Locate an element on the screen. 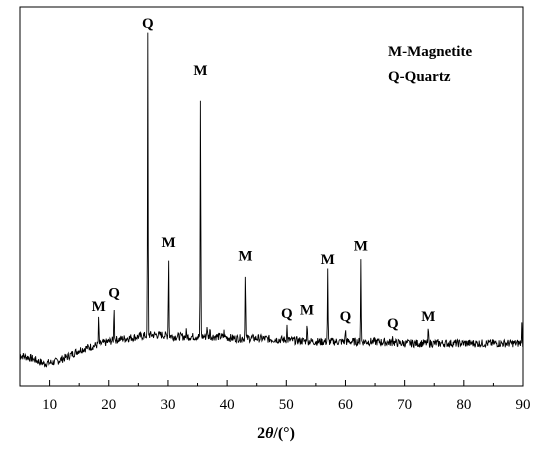 This screenshot has width=550, height=461. x-ticks: 10 20 30 40 50 60 70 80 90 is located at coordinates (275, 396).